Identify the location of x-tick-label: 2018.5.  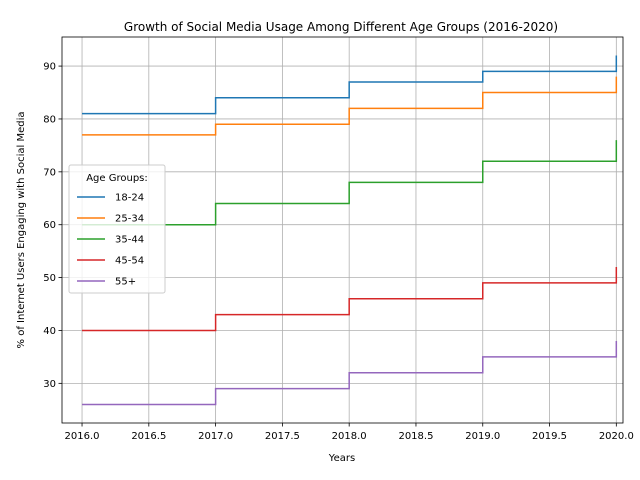
(415, 436).